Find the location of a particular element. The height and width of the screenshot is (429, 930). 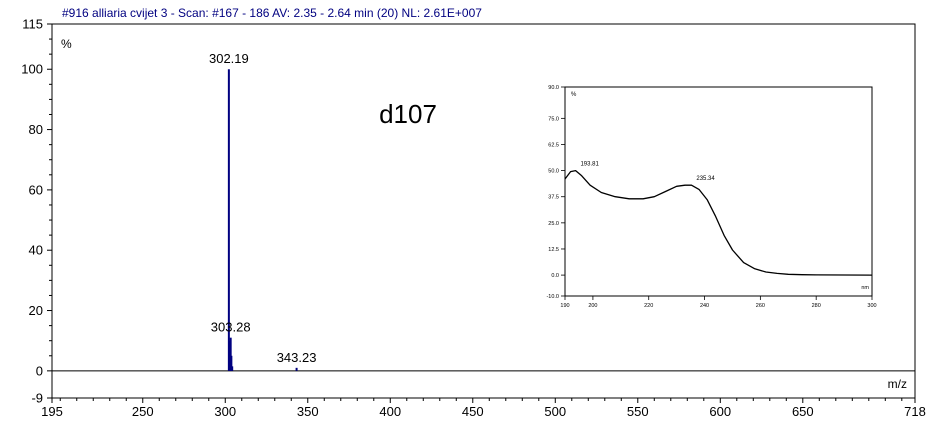

inset-x-tick-label: 300 is located at coordinates (871, 306).